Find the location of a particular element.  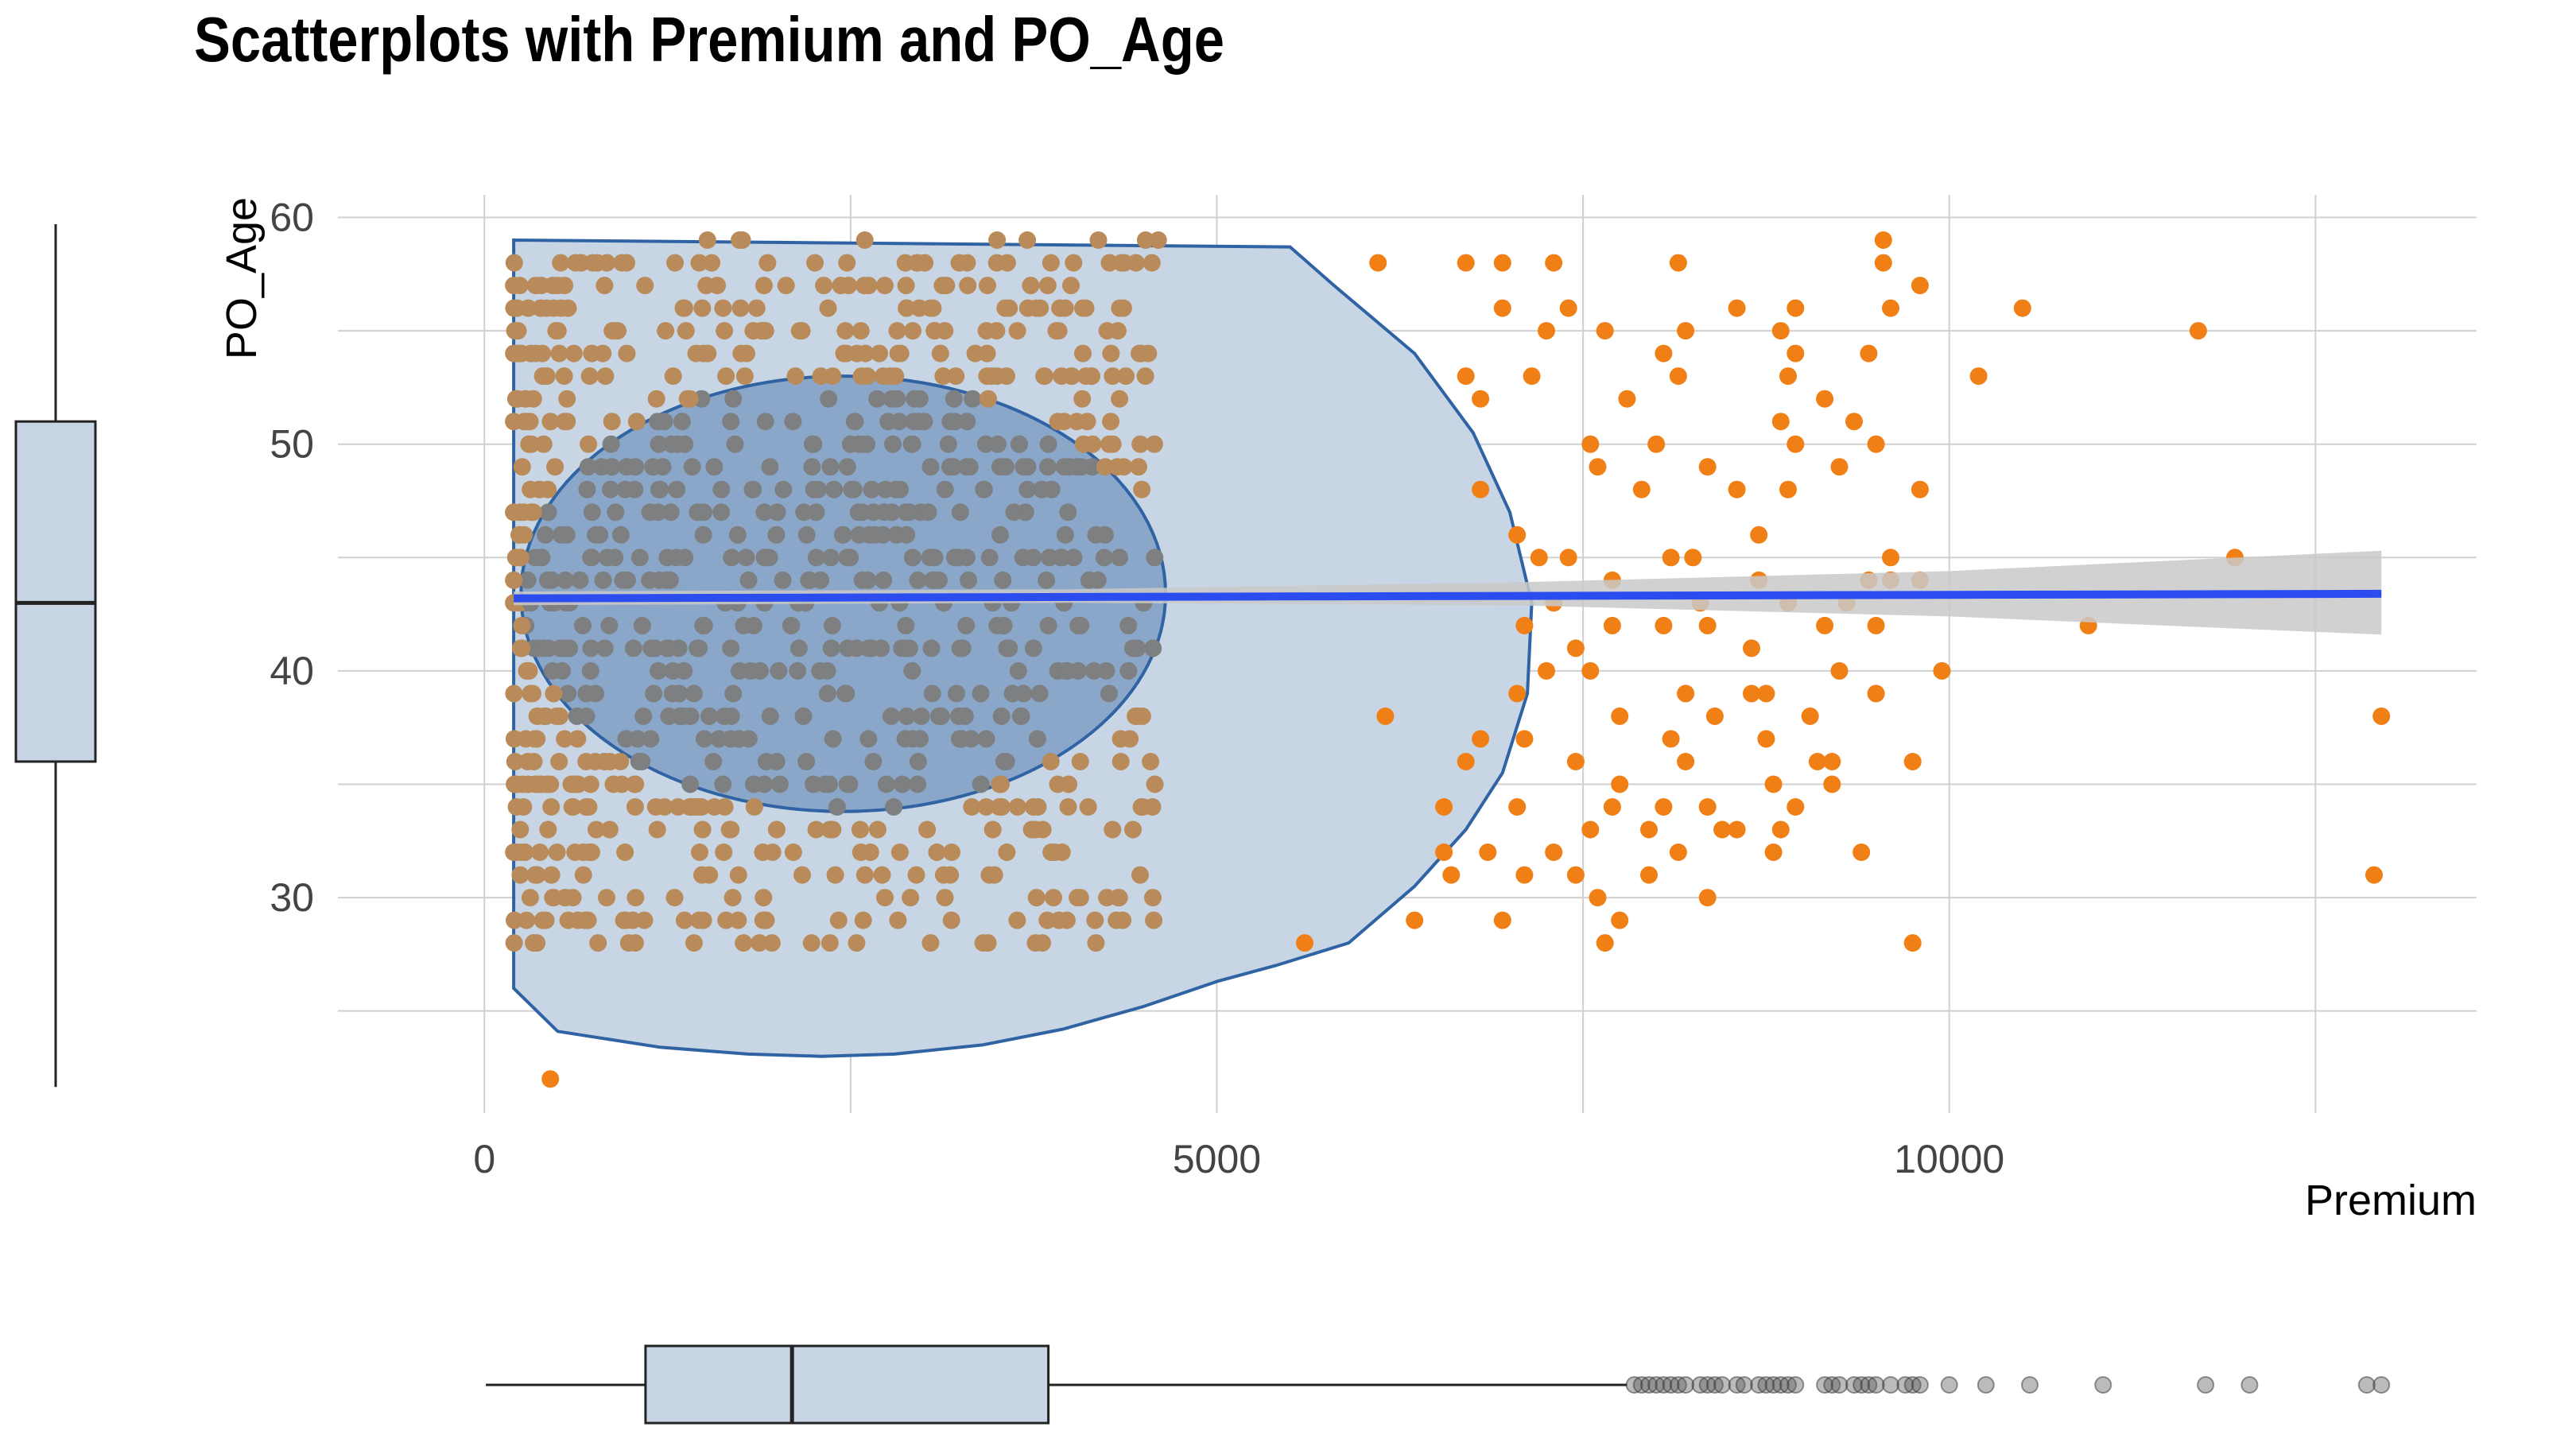

y-tick-label: 50 is located at coordinates (292, 444).